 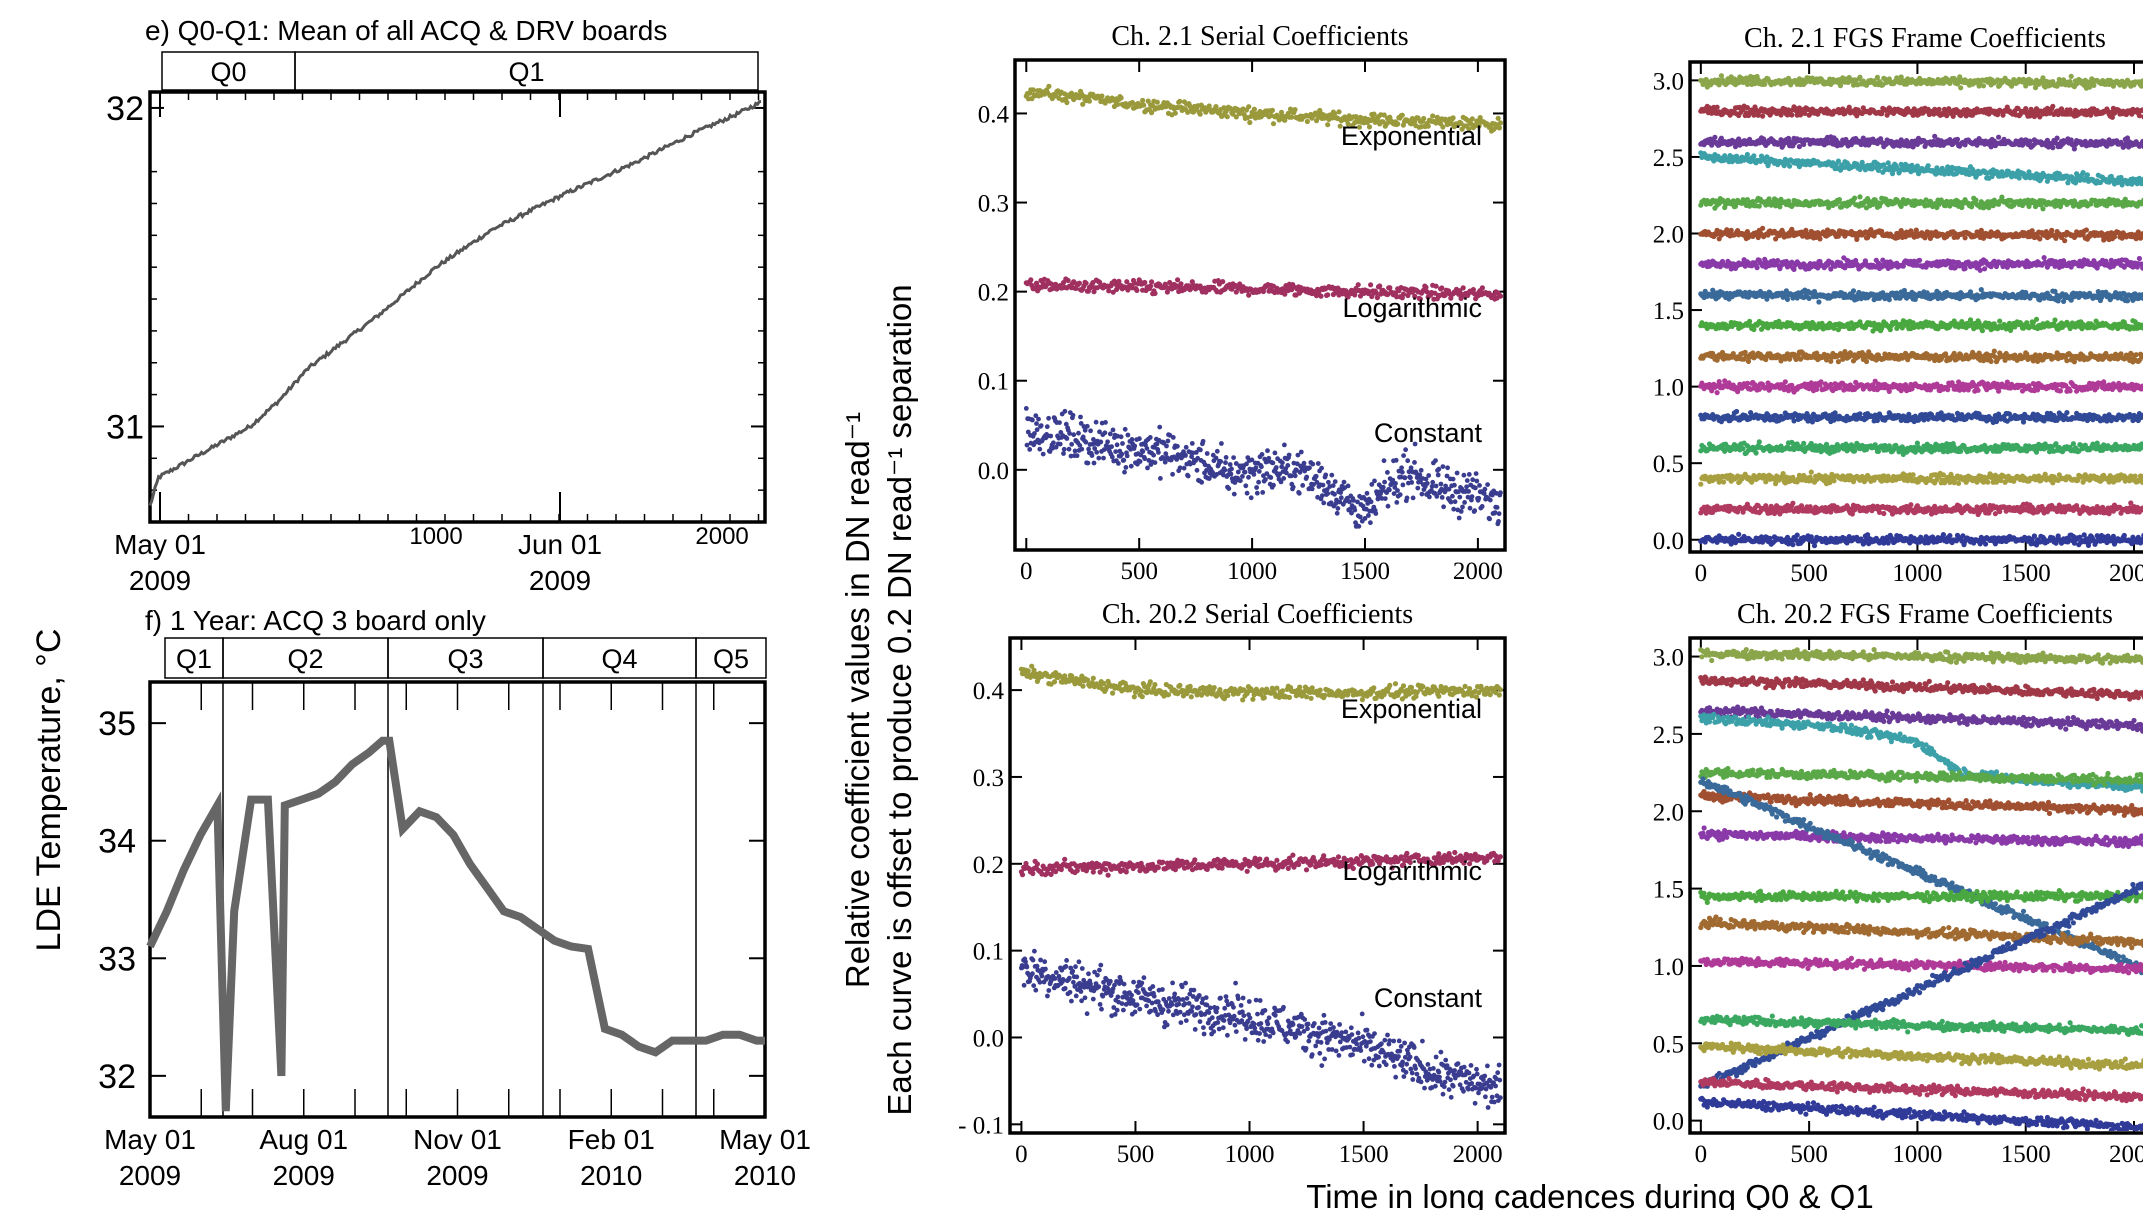 What do you see at coordinates (526, 72) in the screenshot?
I see `quarter-label-q1: Q1` at bounding box center [526, 72].